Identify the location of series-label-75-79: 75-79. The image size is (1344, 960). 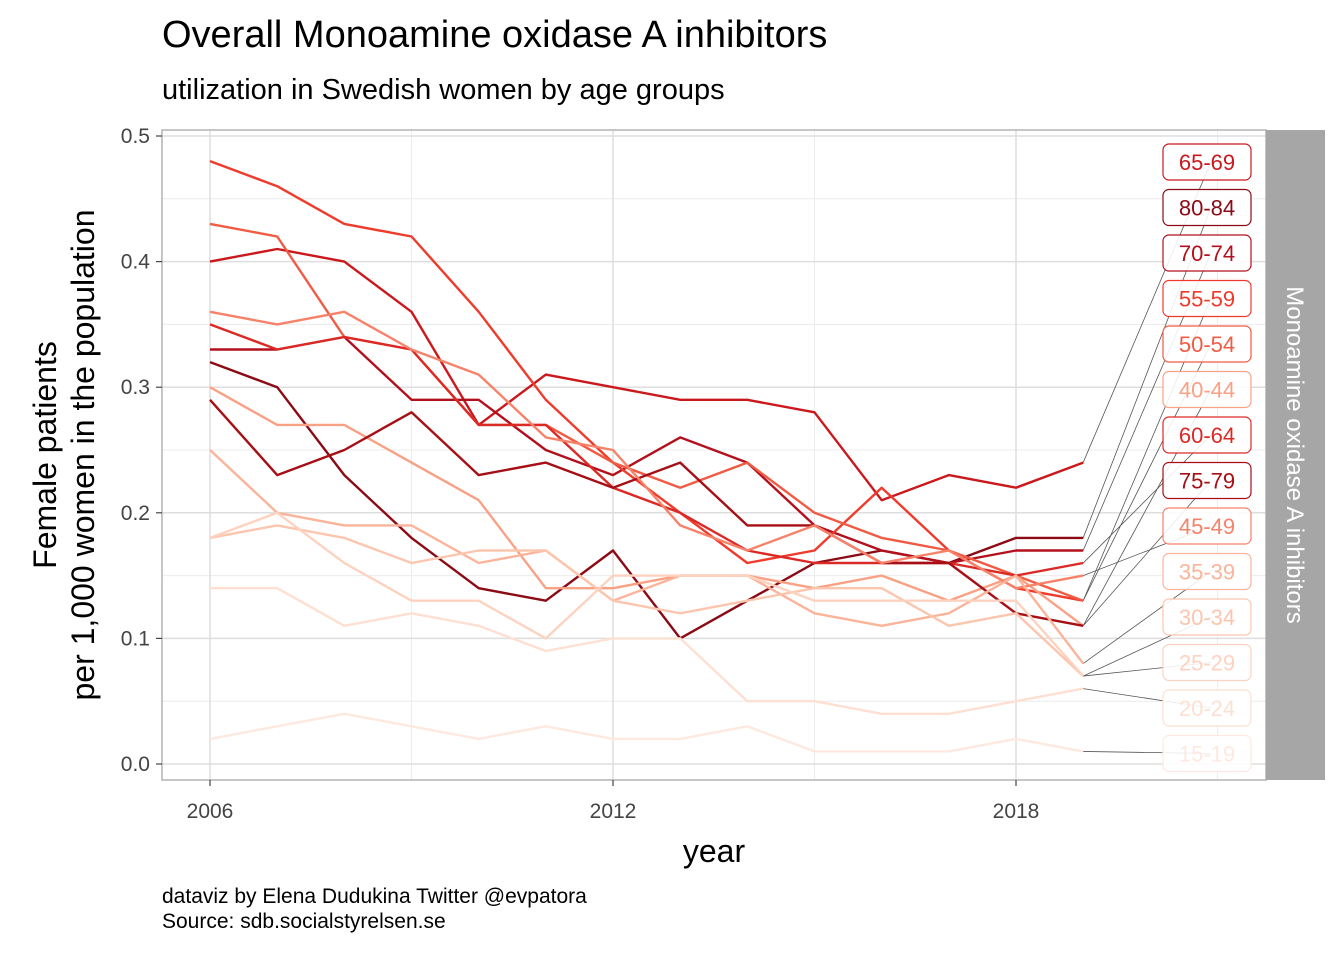
(1207, 481).